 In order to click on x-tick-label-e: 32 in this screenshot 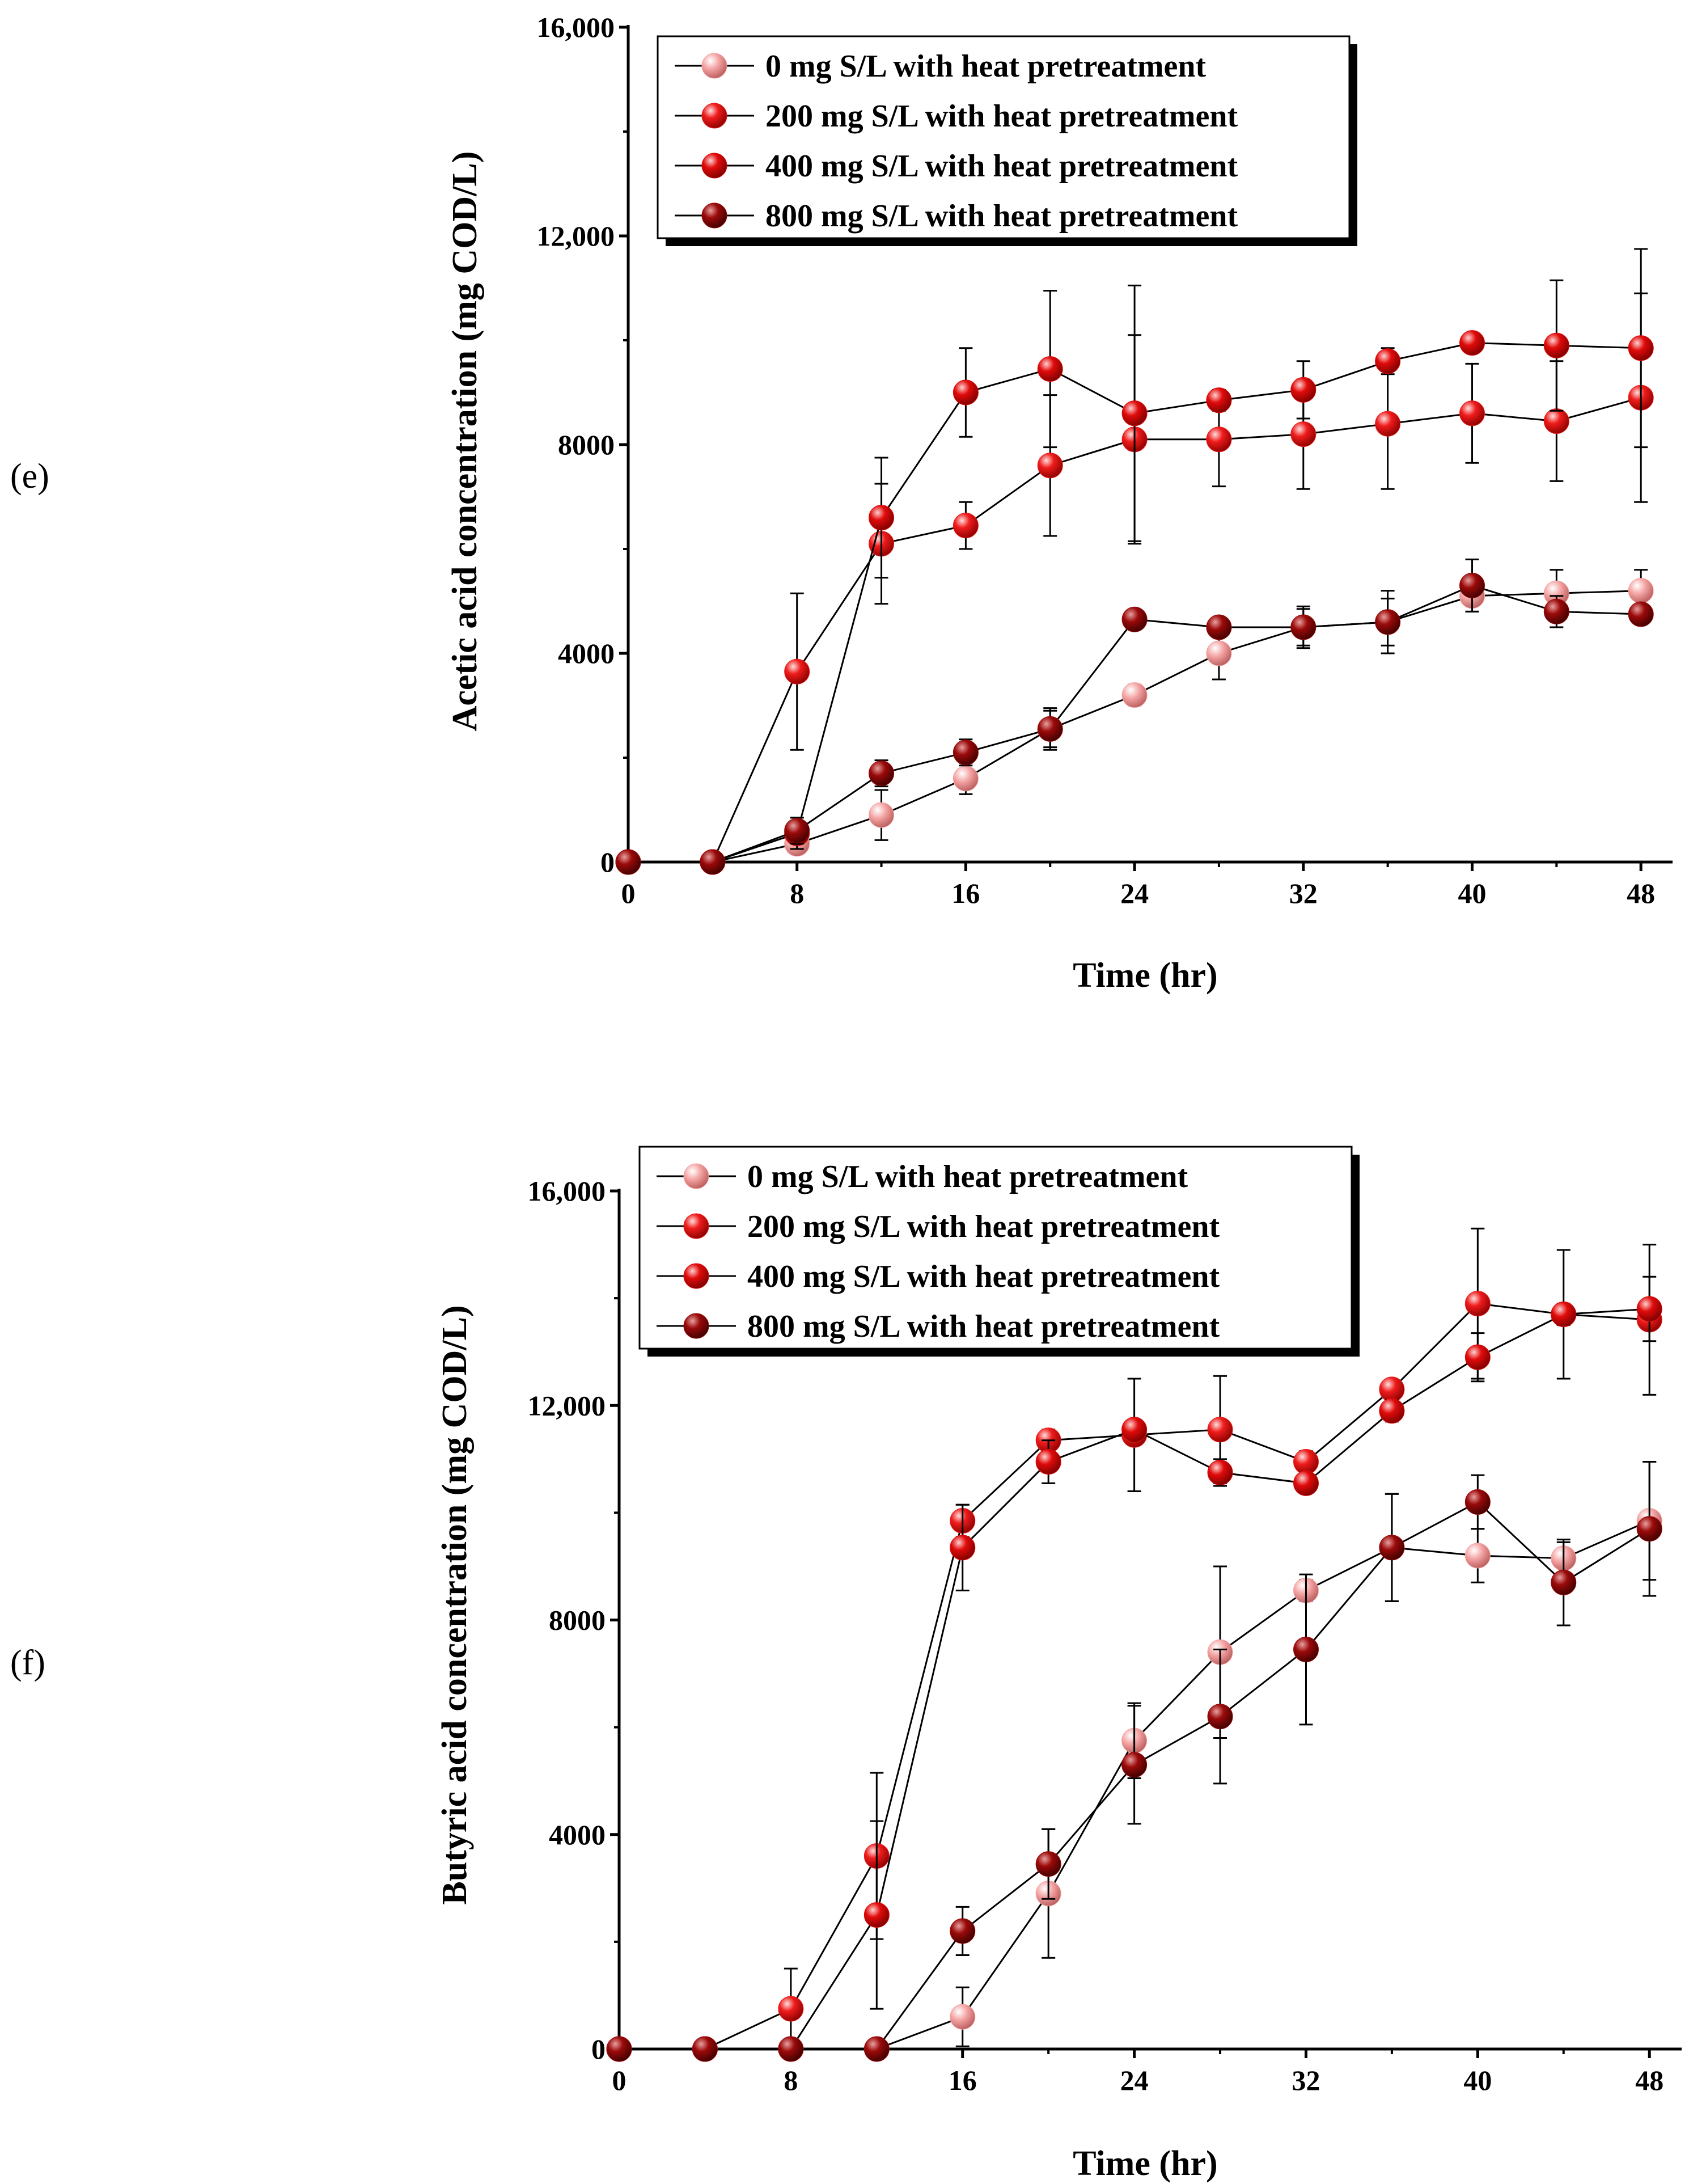, I will do `click(1304, 893)`.